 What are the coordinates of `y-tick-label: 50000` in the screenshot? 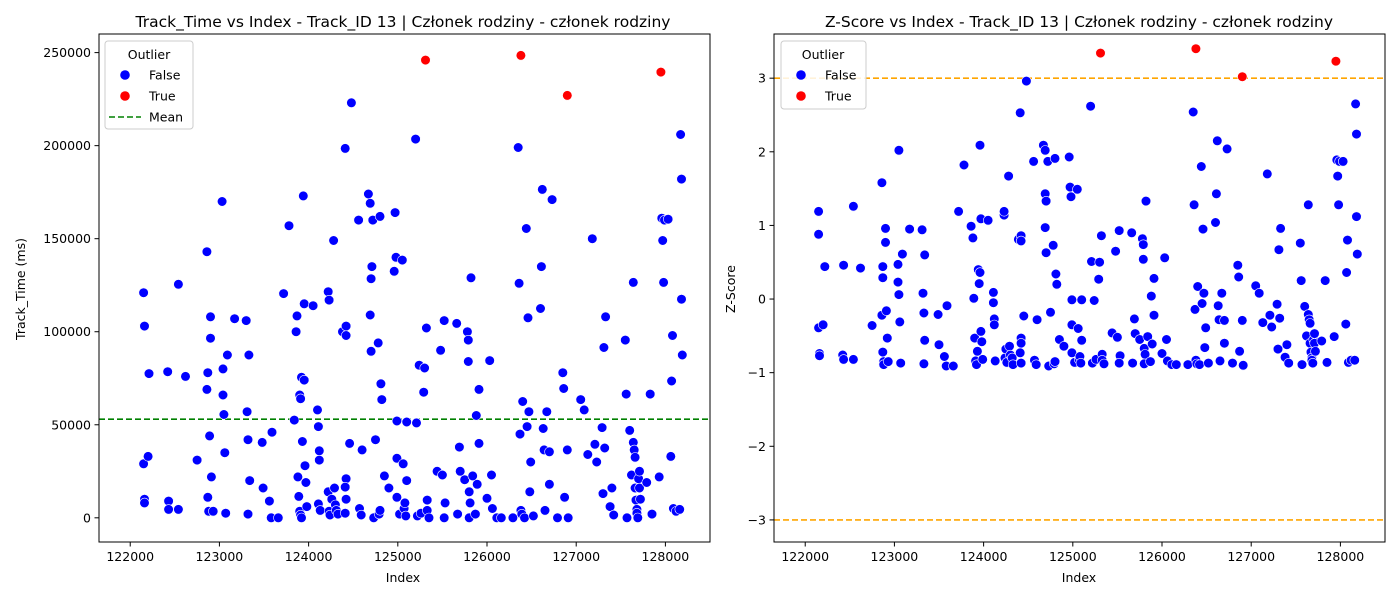 It's located at (71, 424).